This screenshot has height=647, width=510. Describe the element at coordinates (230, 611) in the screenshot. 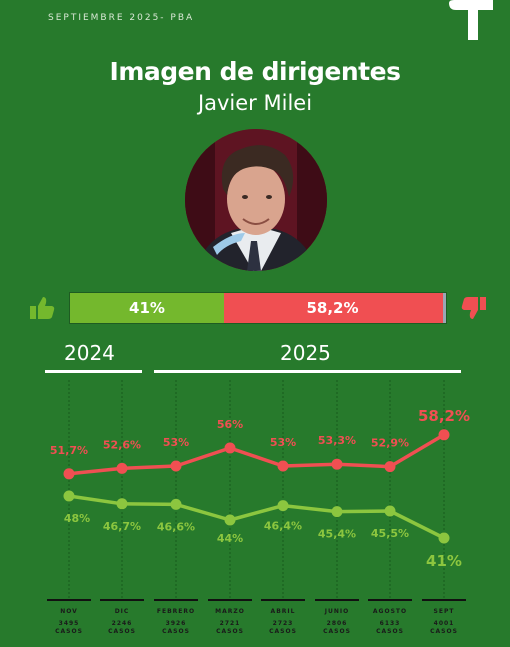

I see `x-tick-label: MARZO` at that location.